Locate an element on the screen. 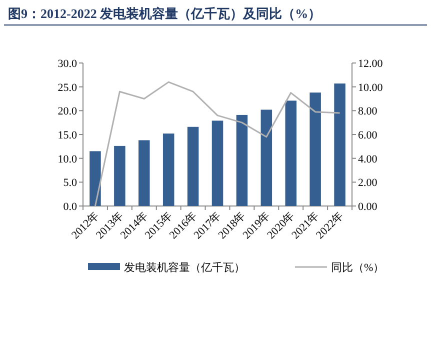 Image resolution: width=431 pixels, height=339 pixels. y2-tick-label: 2.00 is located at coordinates (368, 183).